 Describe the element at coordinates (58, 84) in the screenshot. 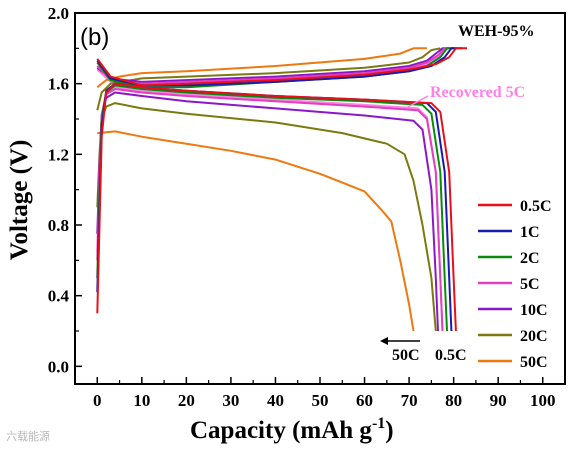

I see `y-tick-label: 1.6` at that location.